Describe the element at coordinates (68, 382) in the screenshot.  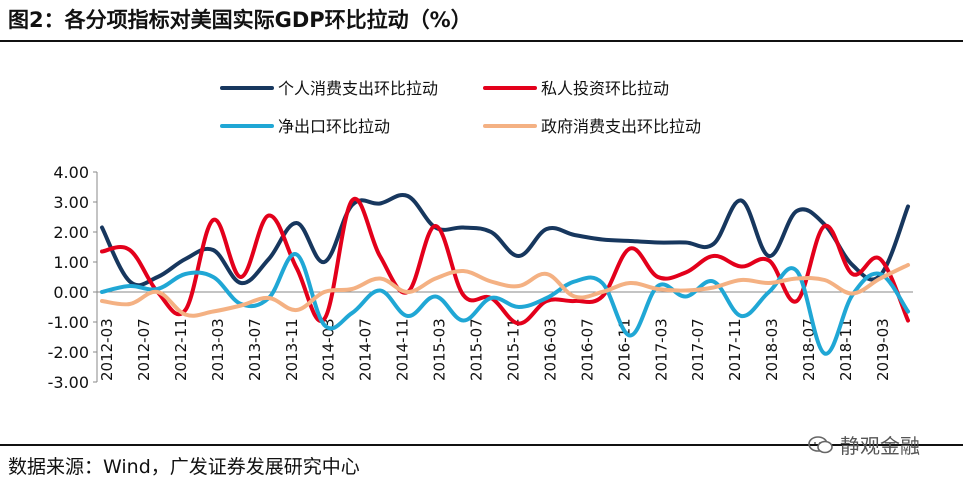
I see `y-tick-label: -3.00` at that location.